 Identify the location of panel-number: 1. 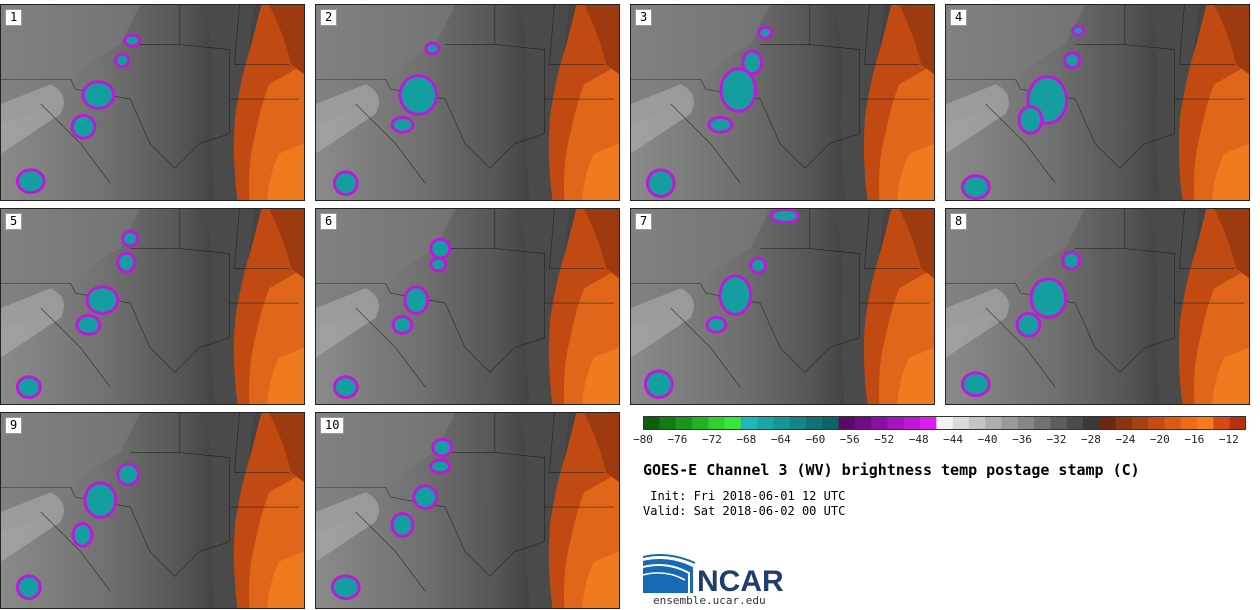
(14, 17).